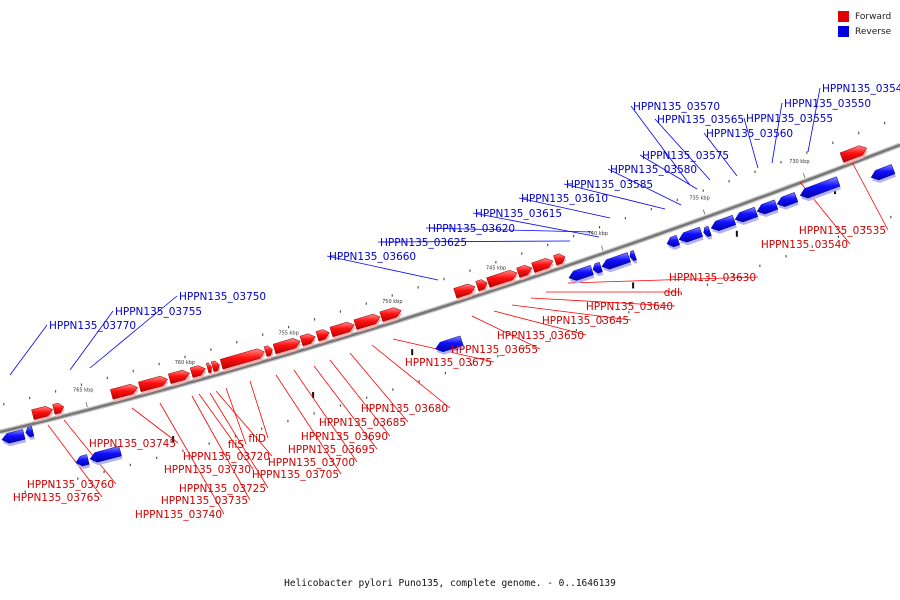 This screenshot has width=900, height=600. I want to click on legend: Forward Reverse, so click(864, 24).